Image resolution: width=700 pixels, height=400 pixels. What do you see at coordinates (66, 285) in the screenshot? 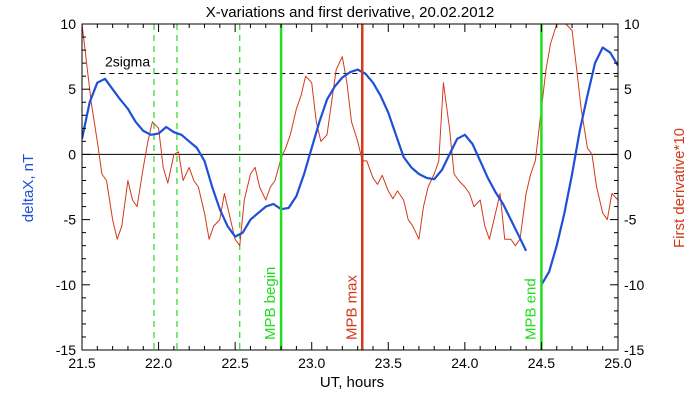
I see `left-y-tick-label: -10` at bounding box center [66, 285].